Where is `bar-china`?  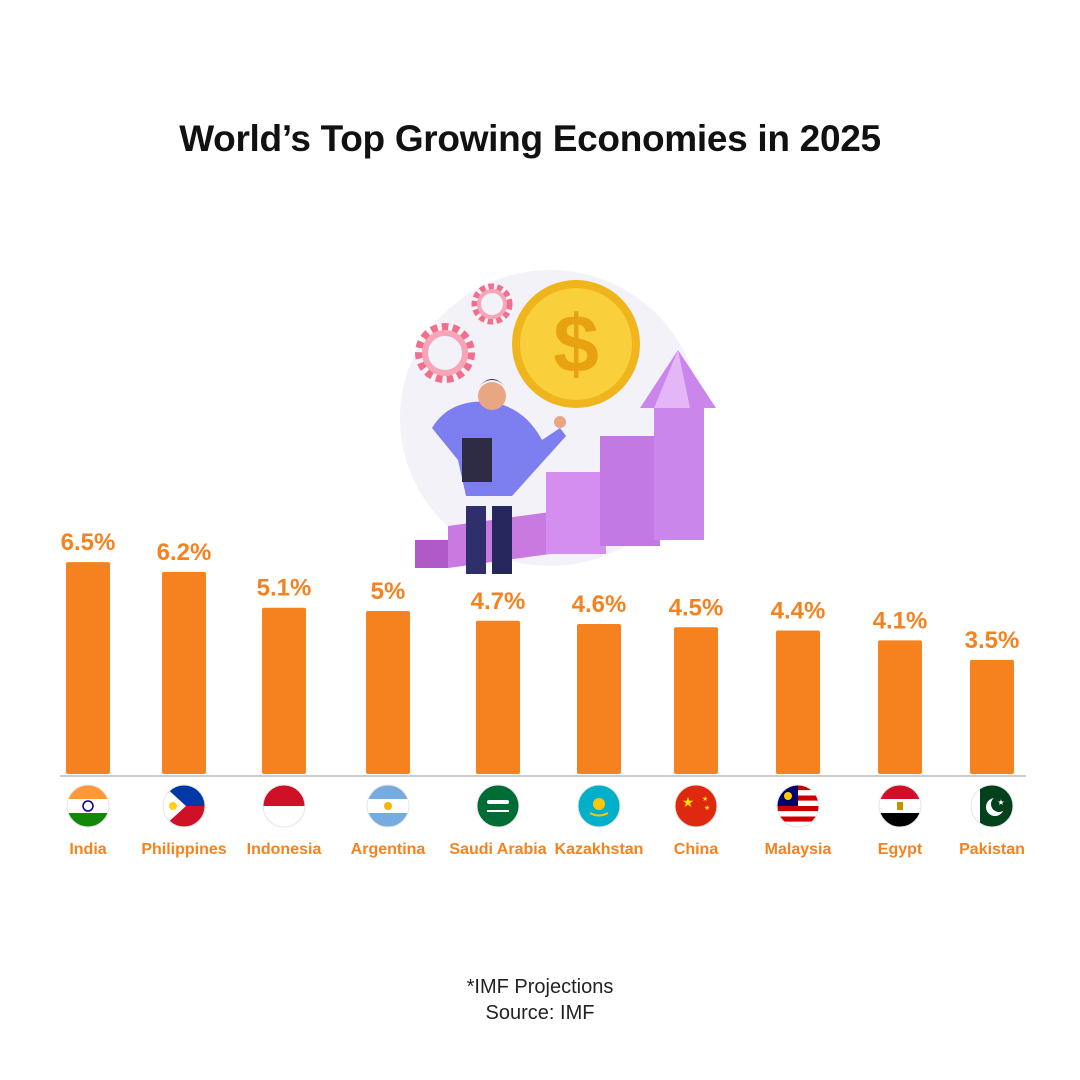
bar-china is located at coordinates (696, 700).